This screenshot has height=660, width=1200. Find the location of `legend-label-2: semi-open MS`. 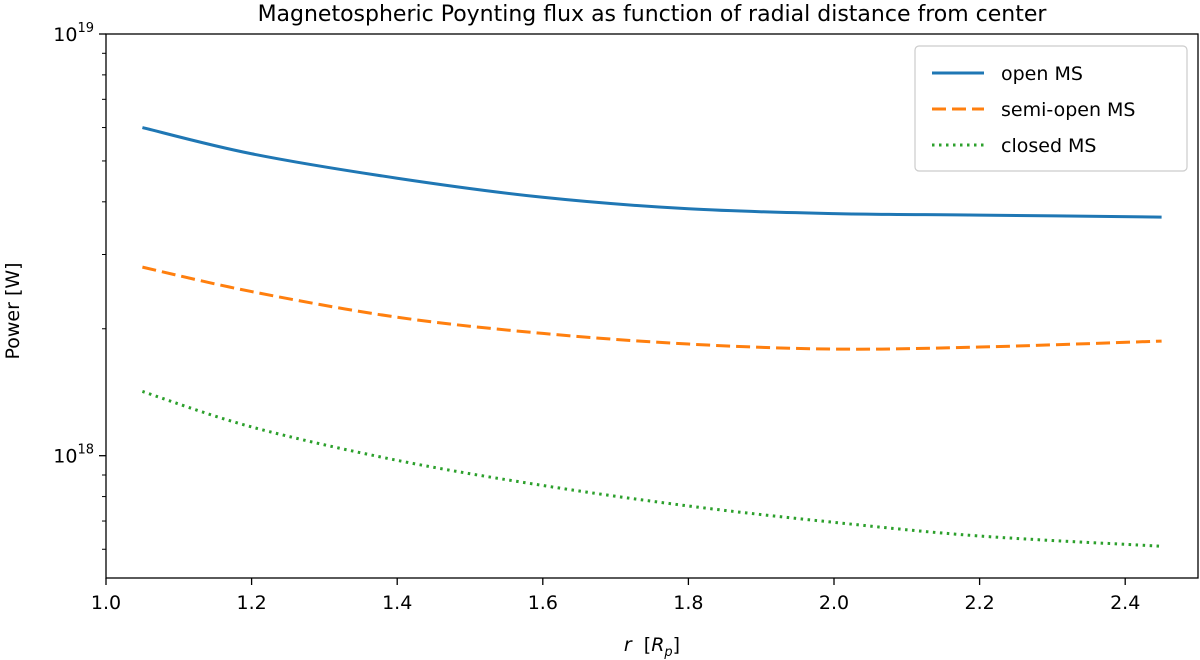

legend-label-2: semi-open MS is located at coordinates (1068, 110).